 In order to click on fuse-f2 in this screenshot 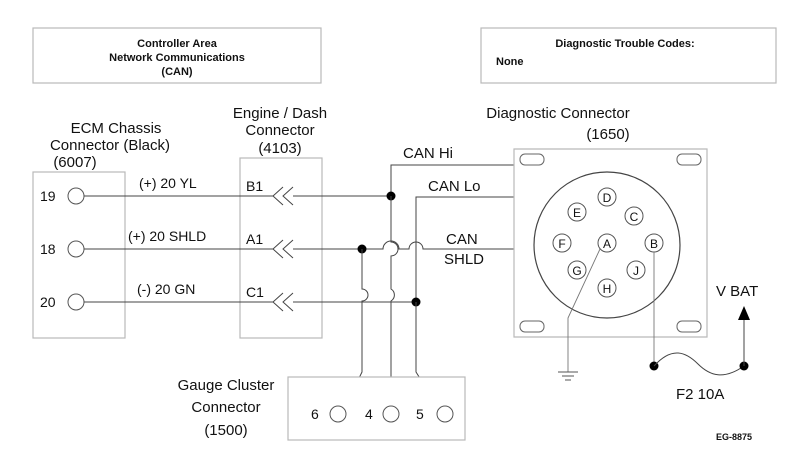, I will do `click(699, 364)`.